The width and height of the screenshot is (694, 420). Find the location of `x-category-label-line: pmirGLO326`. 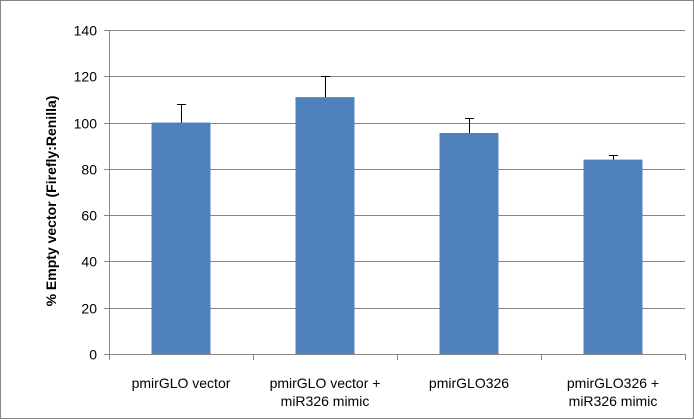

x-category-label-line: pmirGLO326 is located at coordinates (469, 383).